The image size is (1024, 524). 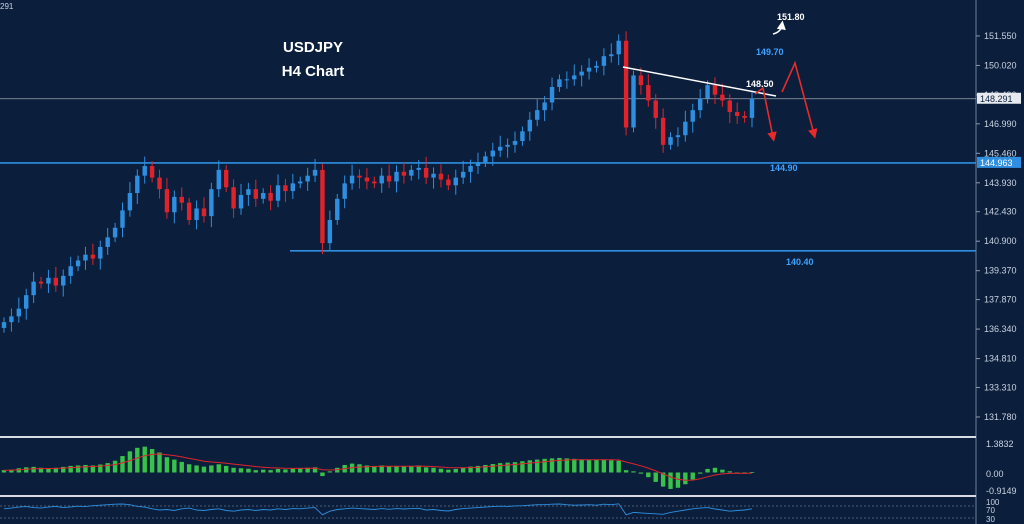 I want to click on support-price-tag, so click(x=999, y=162).